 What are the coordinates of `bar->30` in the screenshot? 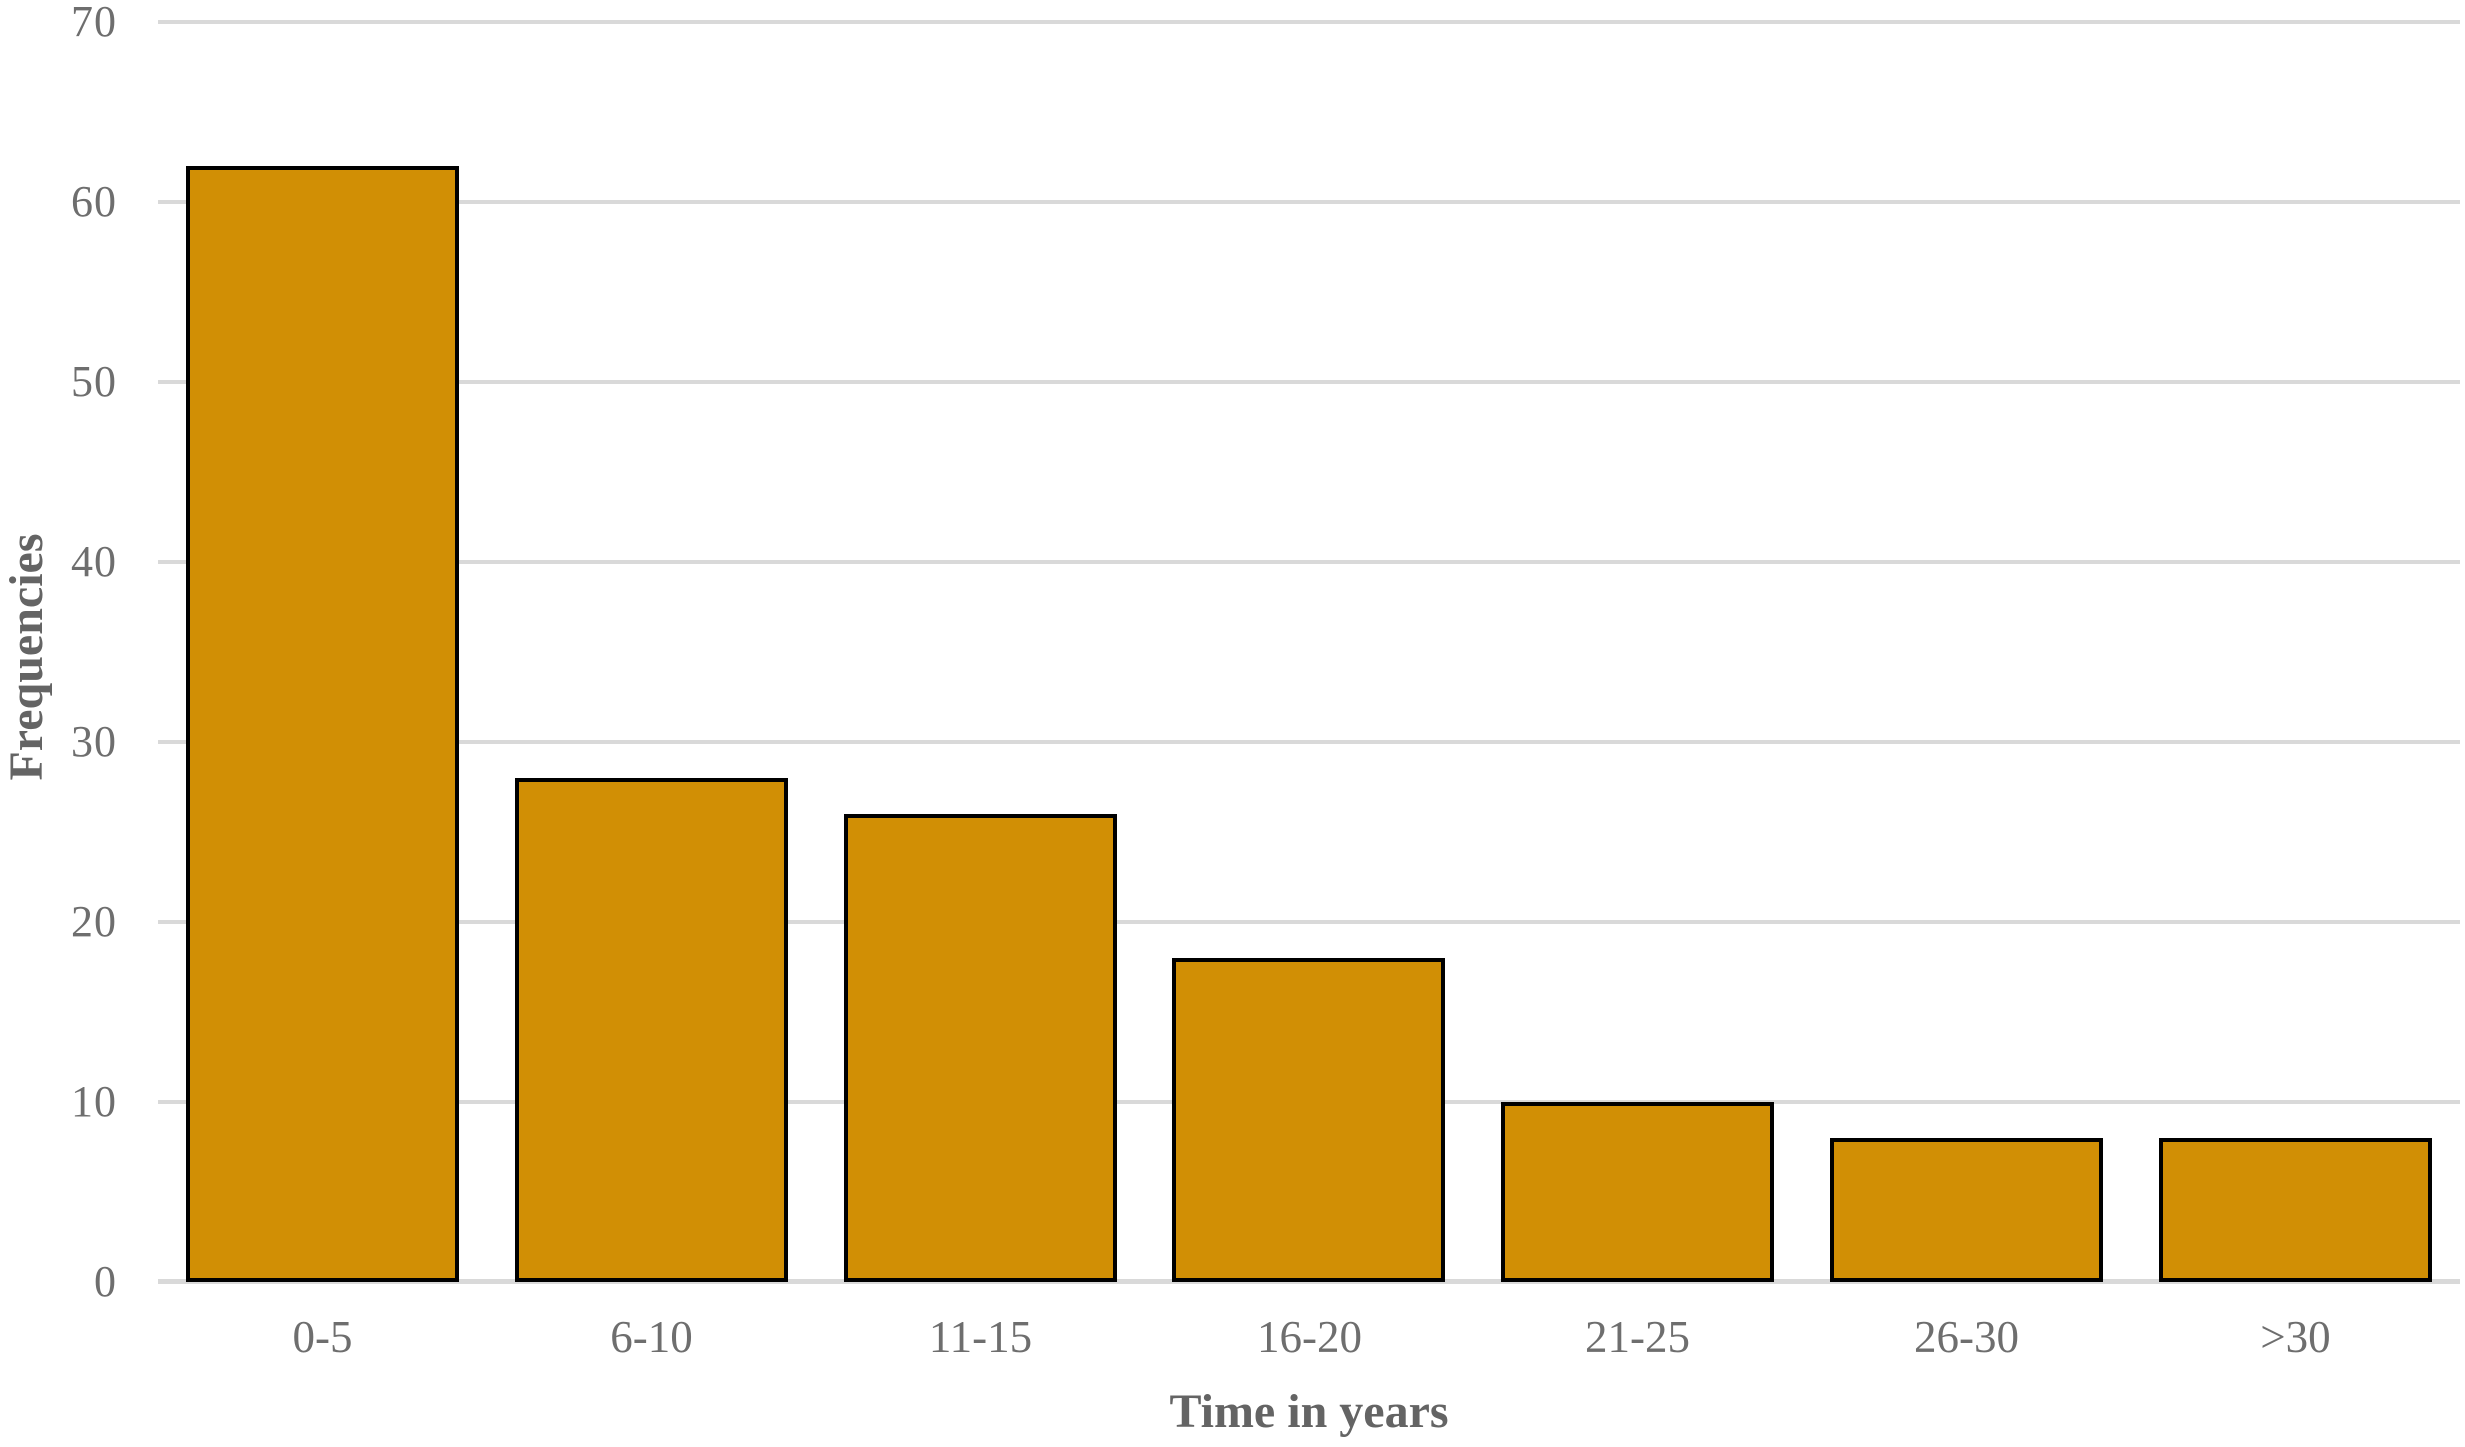 It's located at (2295, 1210).